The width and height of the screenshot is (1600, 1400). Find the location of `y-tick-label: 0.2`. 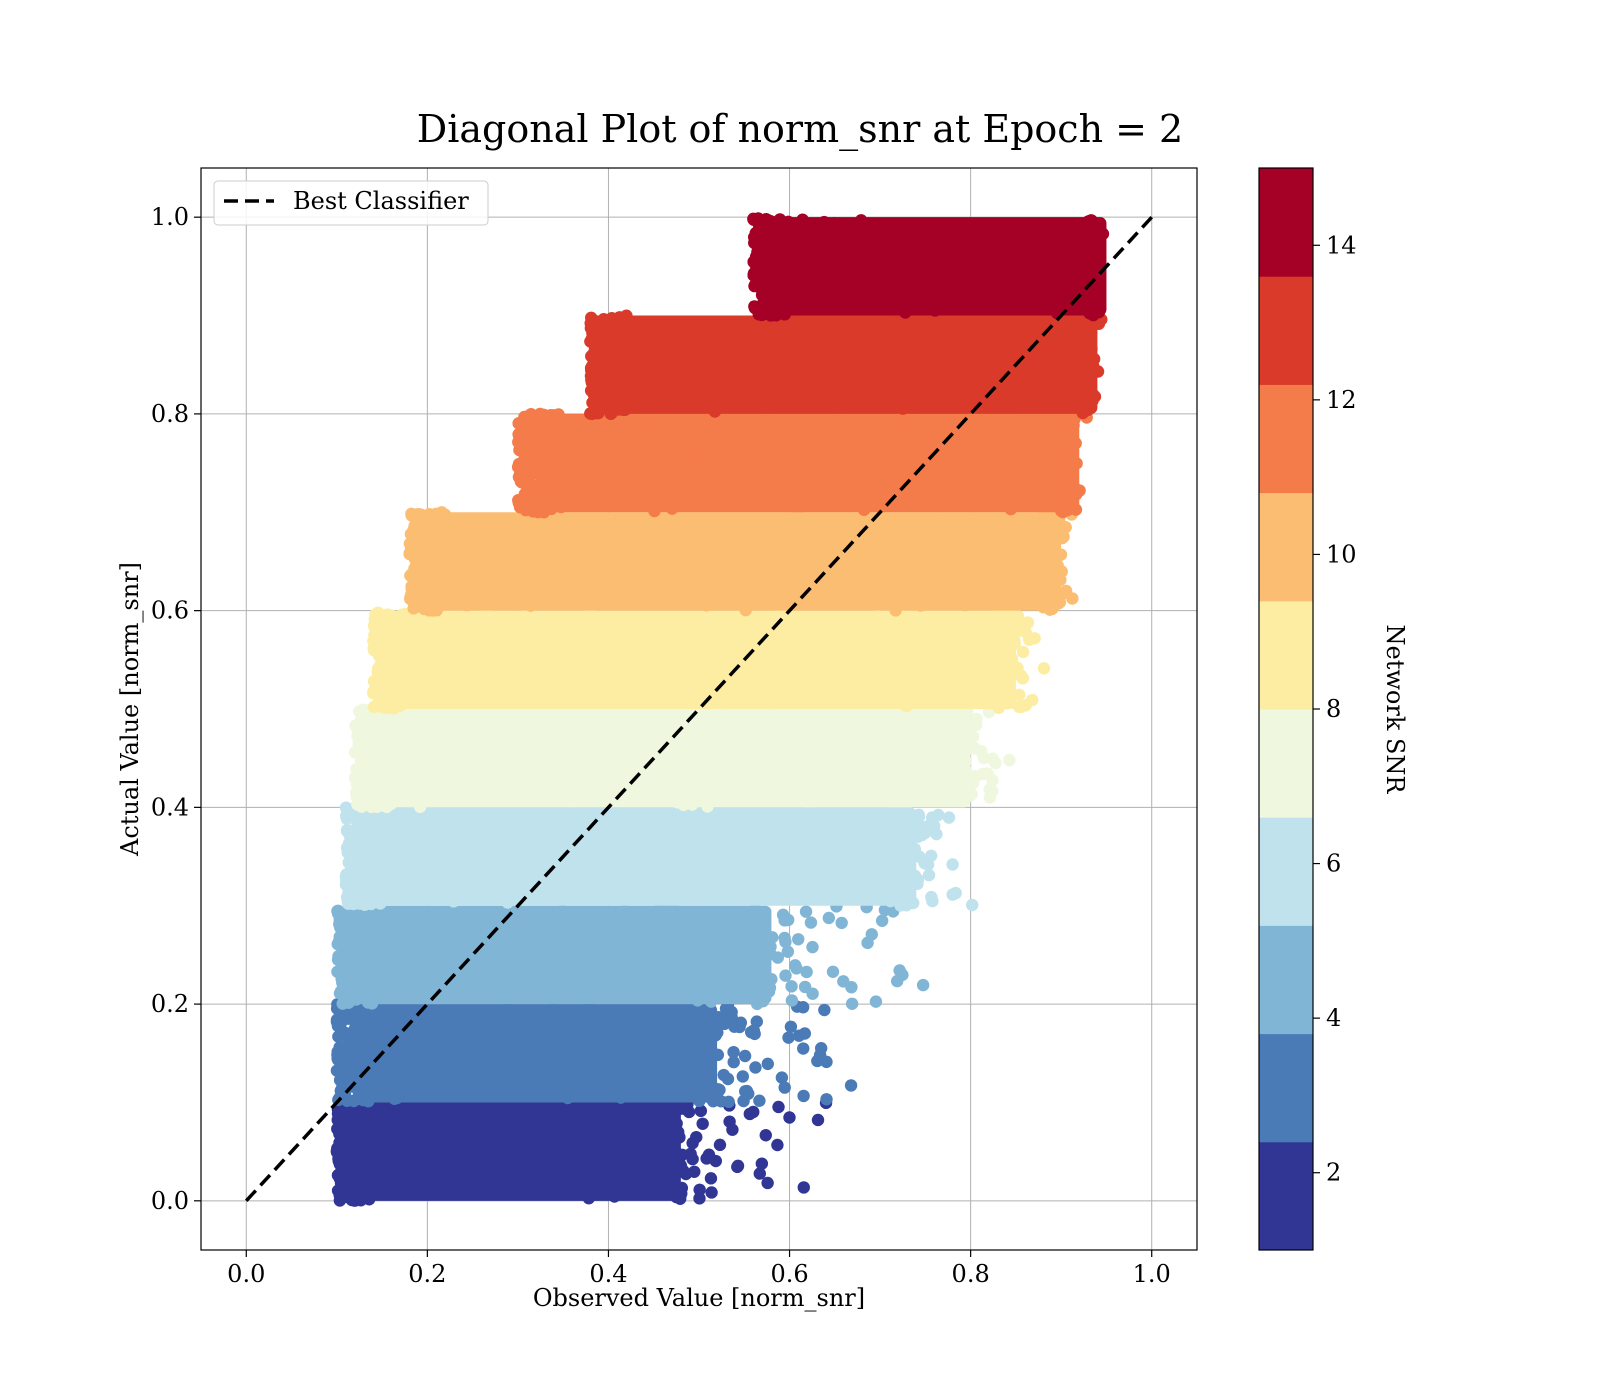

y-tick-label: 0.2 is located at coordinates (170, 1004).